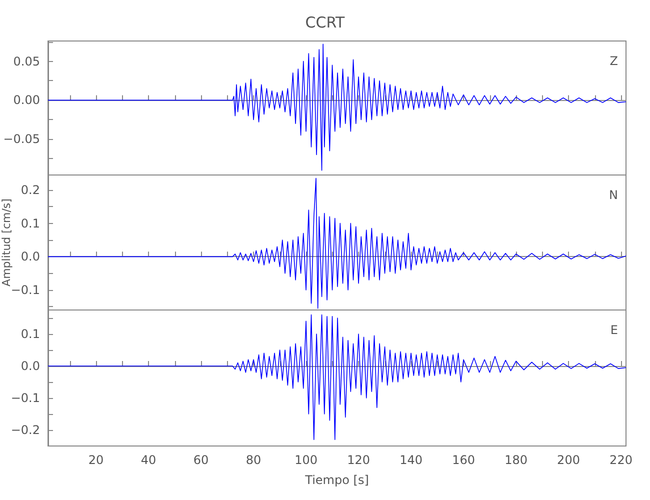 This screenshot has height=500, width=650. I want to click on annotation: E, so click(614, 330).